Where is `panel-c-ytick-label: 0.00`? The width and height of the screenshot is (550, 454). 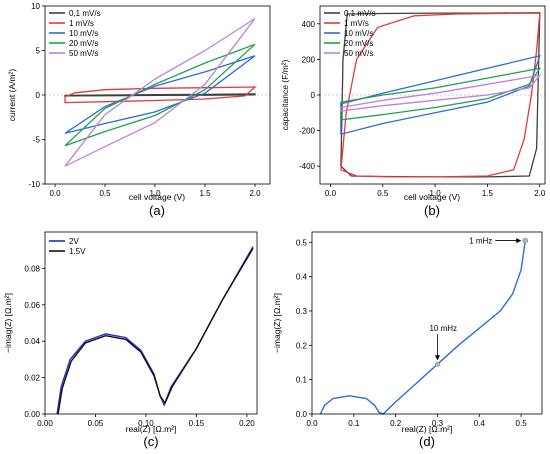 panel-c-ytick-label: 0.00 is located at coordinates (32, 414).